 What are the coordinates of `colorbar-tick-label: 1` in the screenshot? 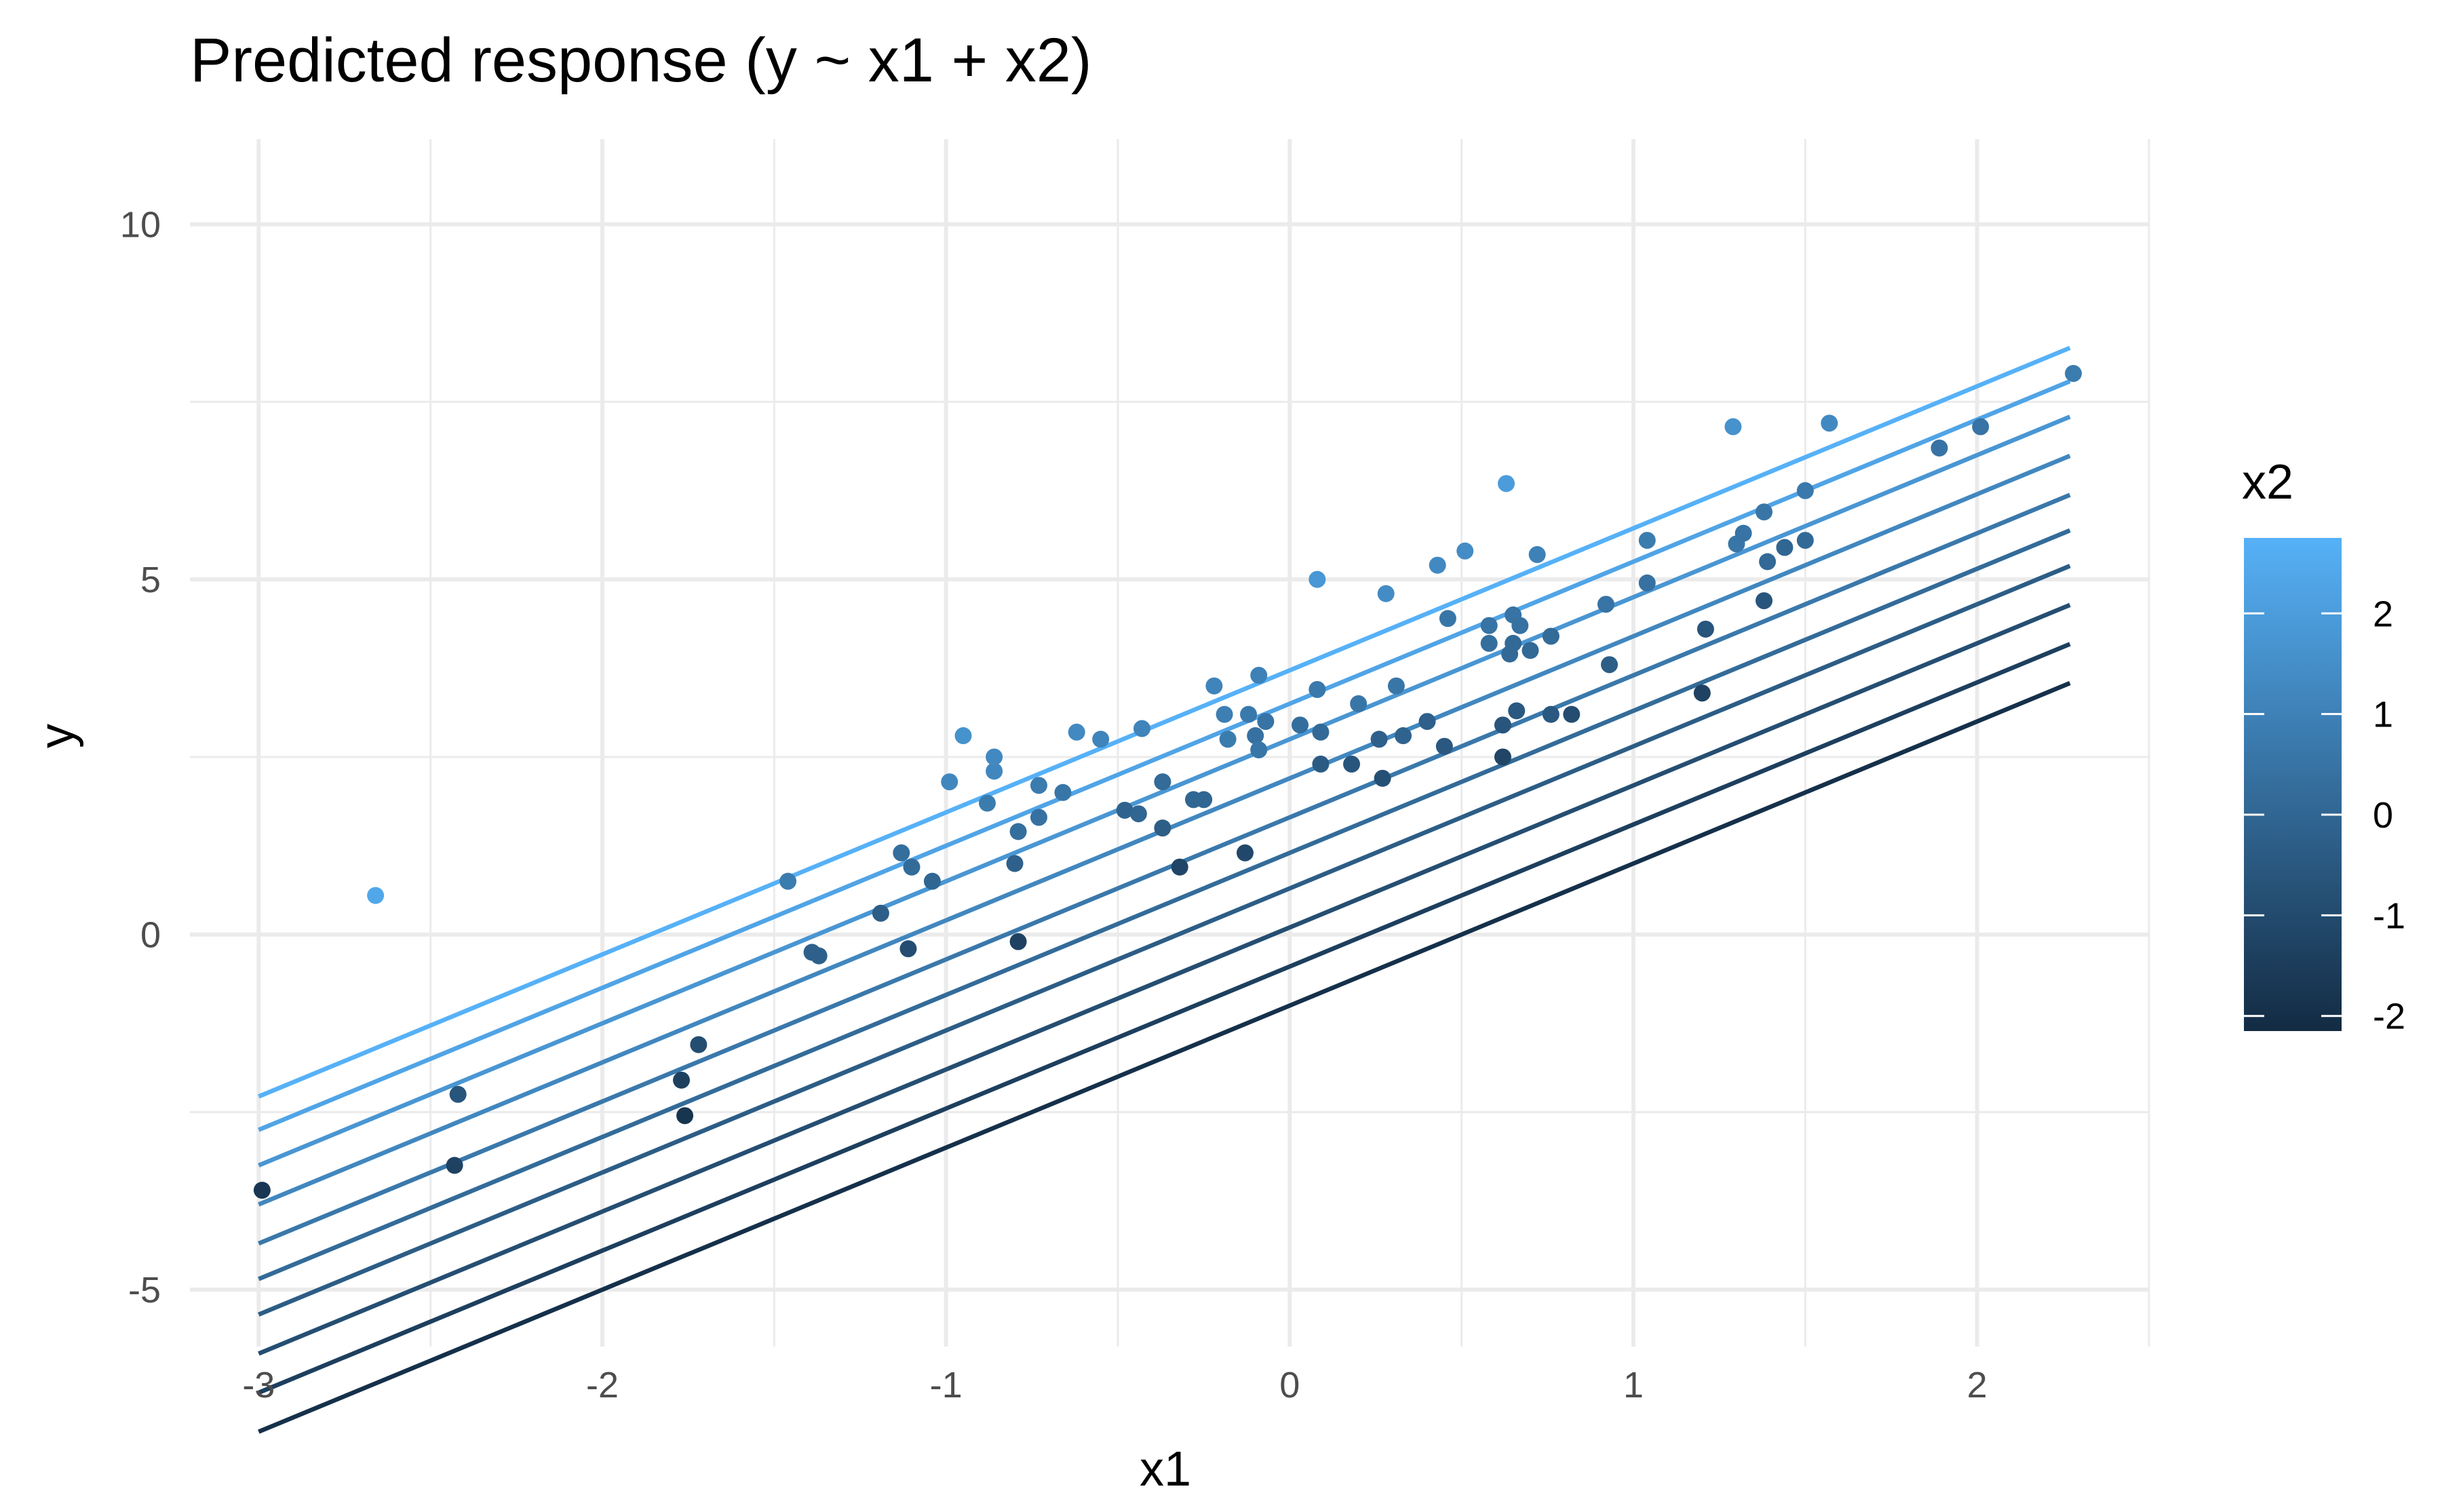 It's located at (2383, 715).